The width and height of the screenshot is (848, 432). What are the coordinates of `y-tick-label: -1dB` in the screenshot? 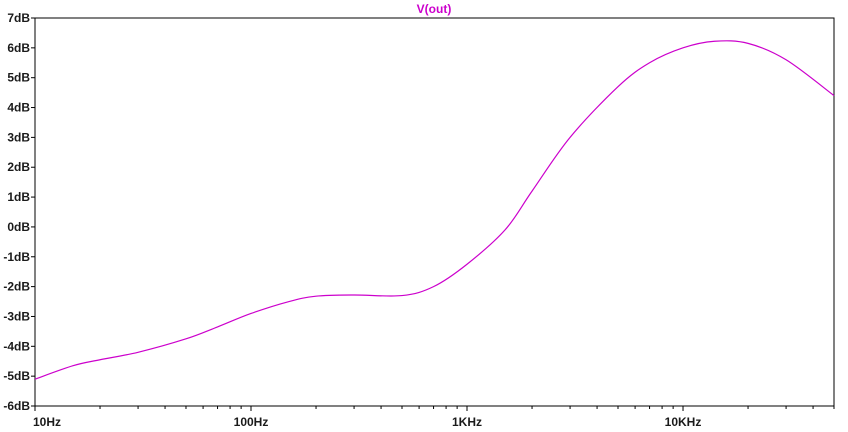 It's located at (16, 257).